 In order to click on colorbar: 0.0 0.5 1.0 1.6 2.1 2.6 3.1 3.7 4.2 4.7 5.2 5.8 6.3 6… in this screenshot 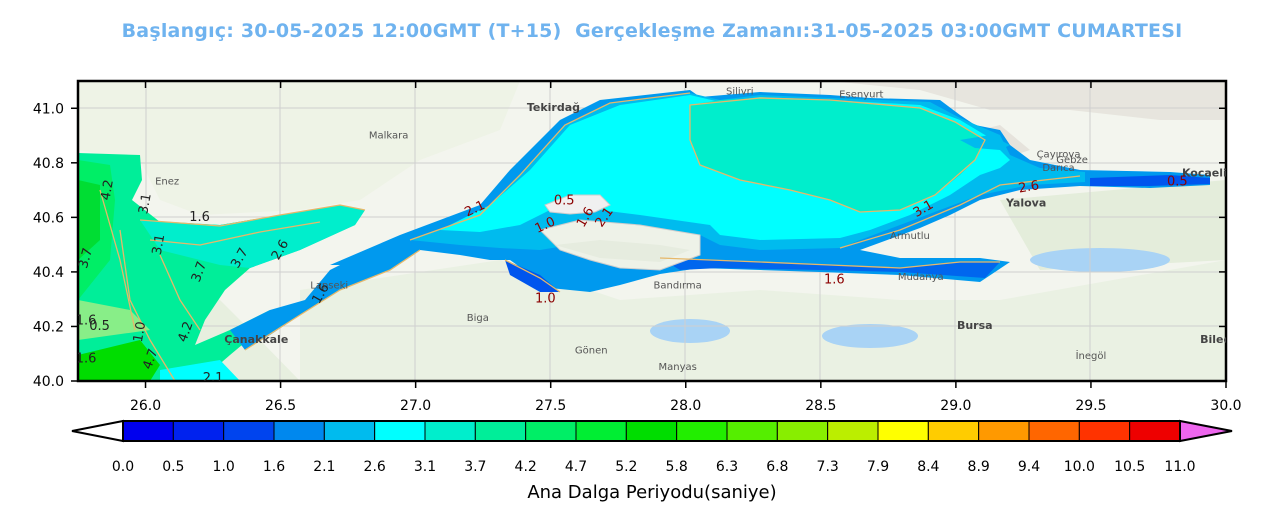, I will do `click(652, 447)`.